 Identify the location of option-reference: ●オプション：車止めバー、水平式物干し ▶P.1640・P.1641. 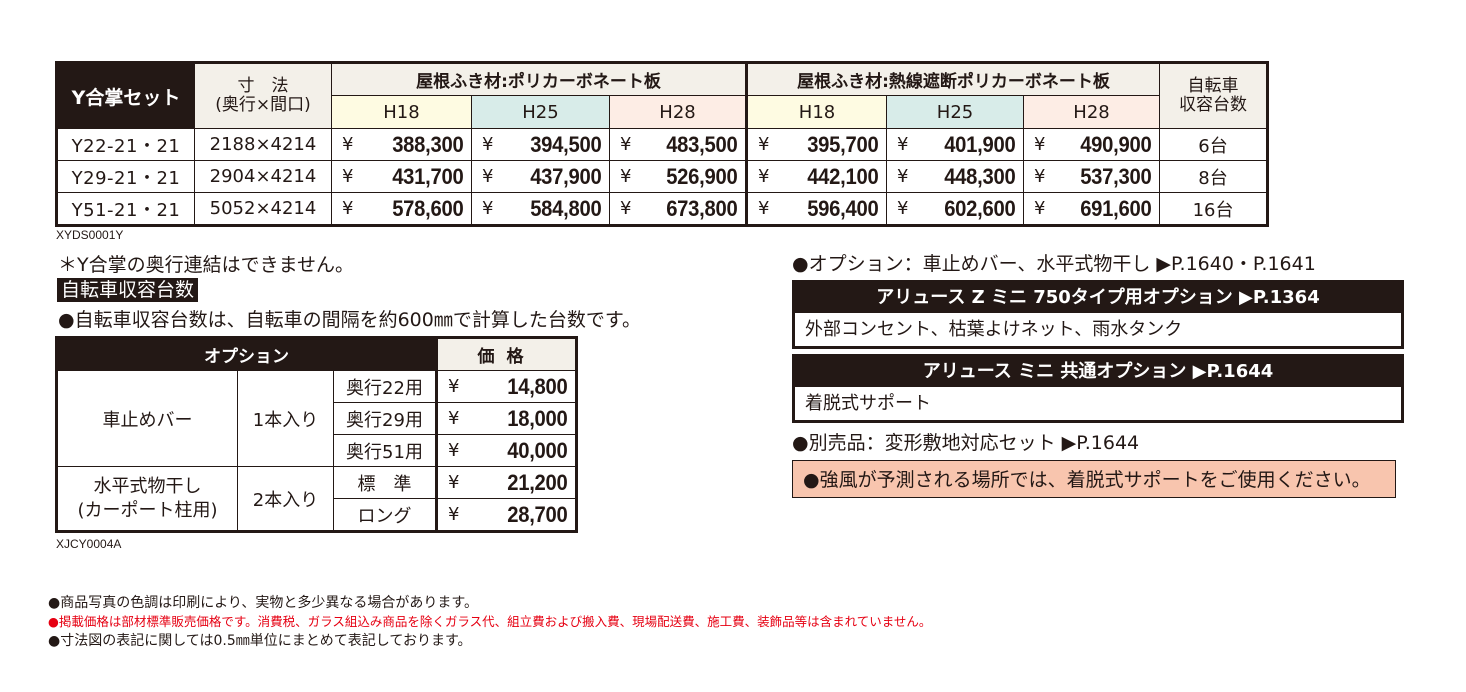
(1054, 264).